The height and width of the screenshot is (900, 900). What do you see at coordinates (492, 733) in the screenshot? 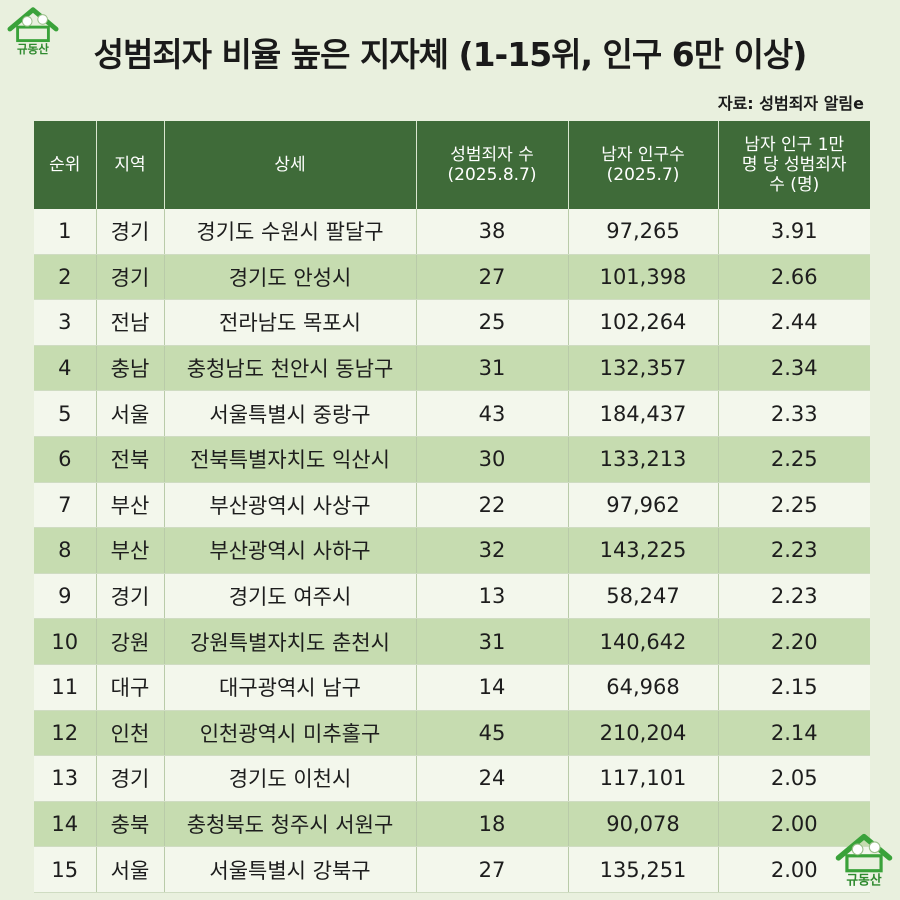
I see `cell-count: 45` at bounding box center [492, 733].